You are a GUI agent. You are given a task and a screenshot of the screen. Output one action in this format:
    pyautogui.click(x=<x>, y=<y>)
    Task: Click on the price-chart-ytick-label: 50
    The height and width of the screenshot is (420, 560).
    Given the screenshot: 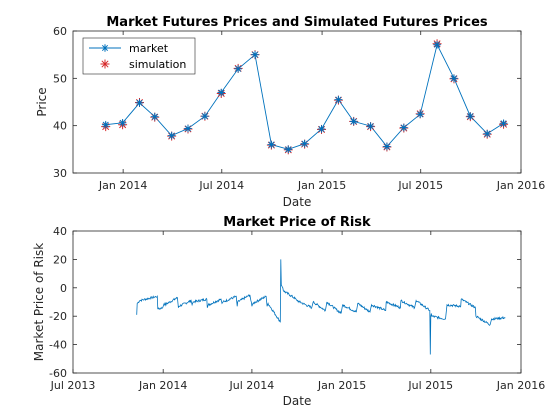 What is the action you would take?
    pyautogui.click(x=60, y=78)
    